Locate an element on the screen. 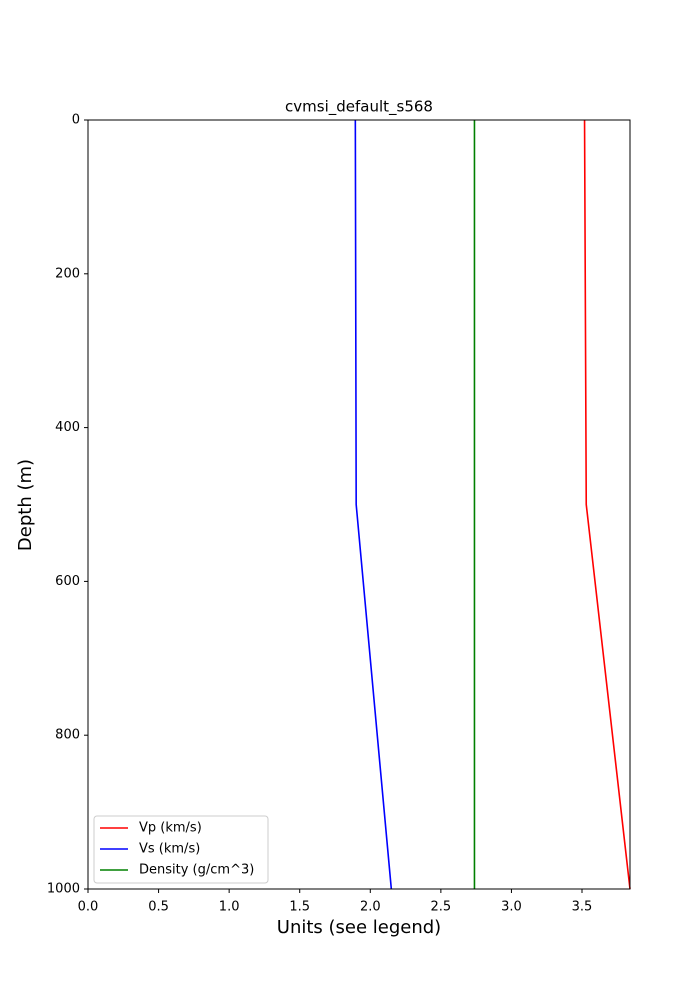 Image resolution: width=700 pixels, height=1000 pixels. legend-box is located at coordinates (181, 849).